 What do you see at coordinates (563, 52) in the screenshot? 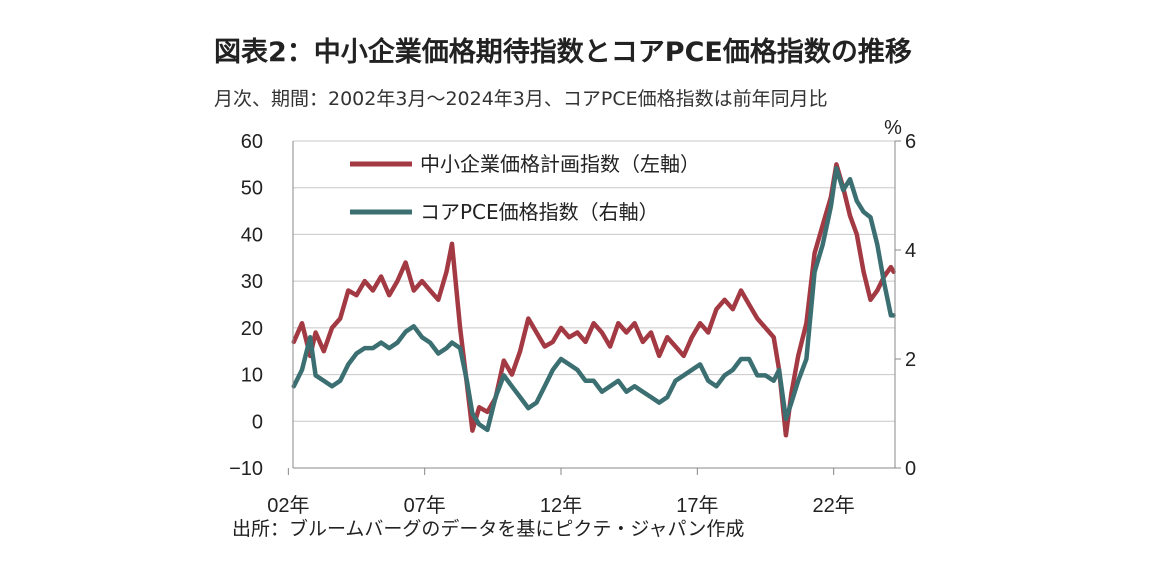
I see `chart-title: 図表2：中小企業価格期待指数とコアPCE価格指数の推移` at bounding box center [563, 52].